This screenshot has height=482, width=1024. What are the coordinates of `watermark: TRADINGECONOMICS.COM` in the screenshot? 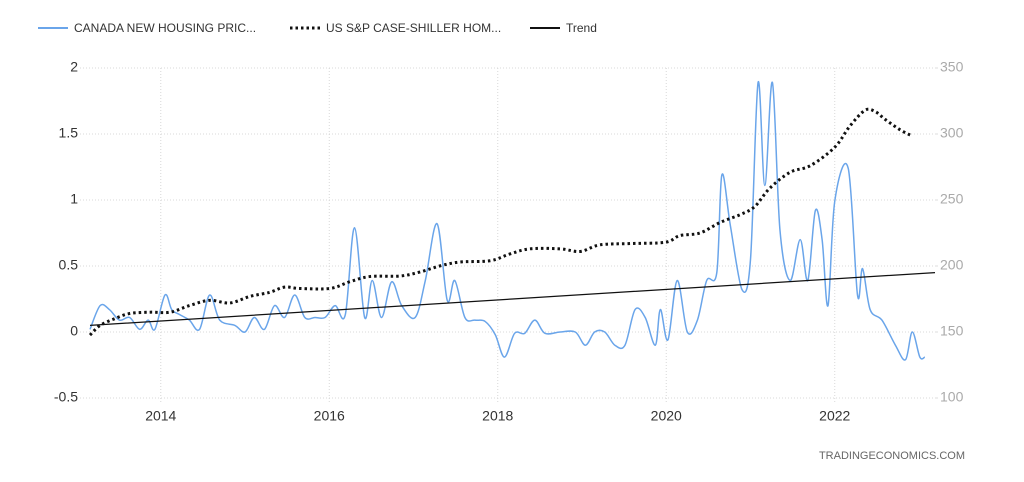 It's located at (892, 456).